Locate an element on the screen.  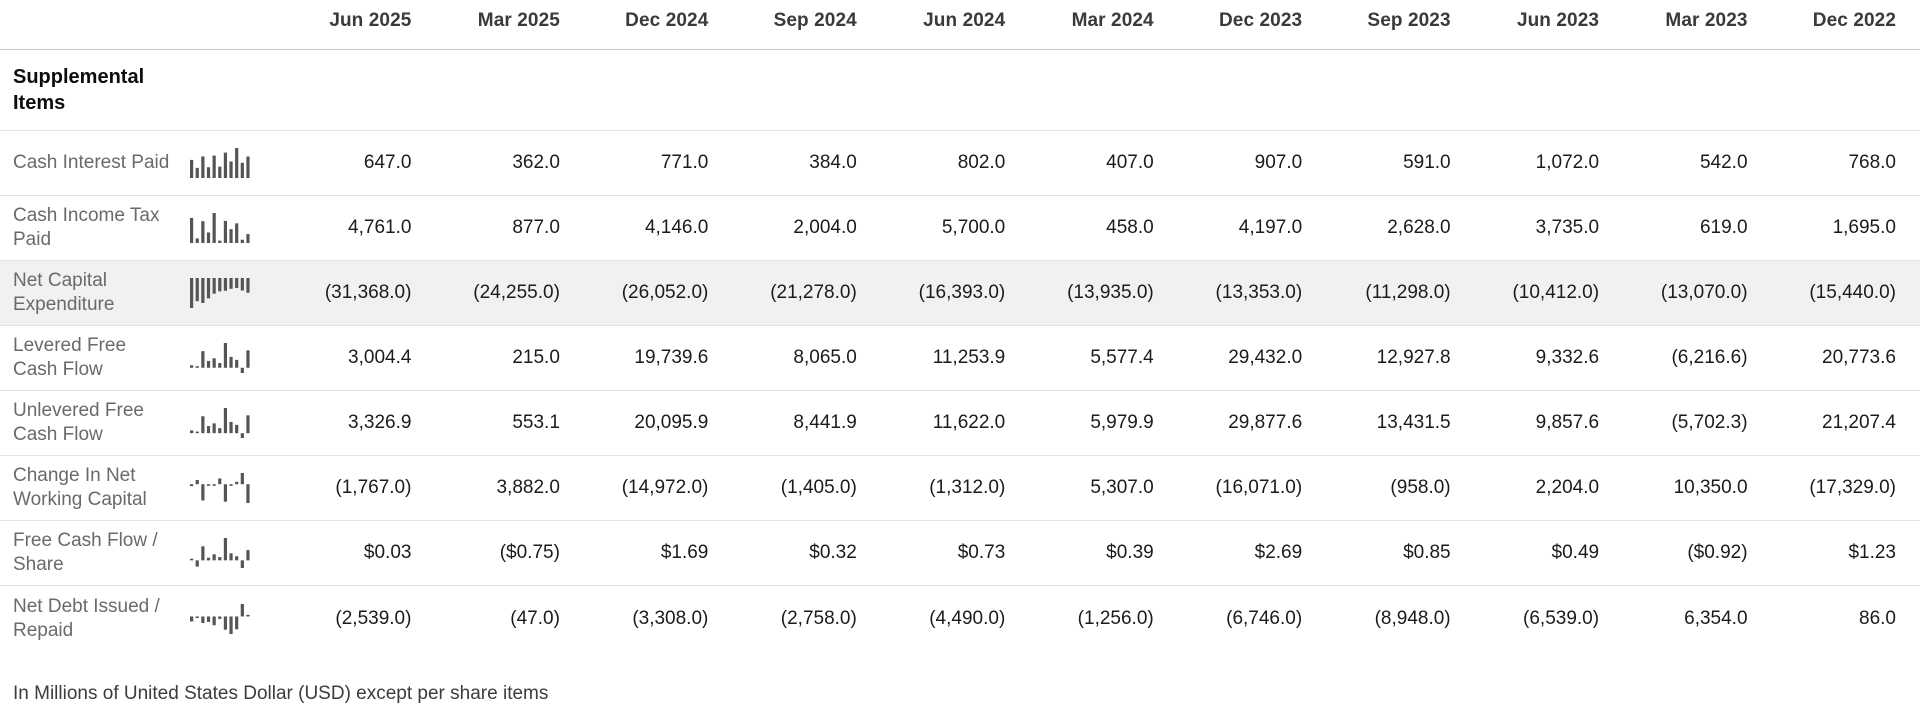
value-cell: 362.0 is located at coordinates (536, 162).